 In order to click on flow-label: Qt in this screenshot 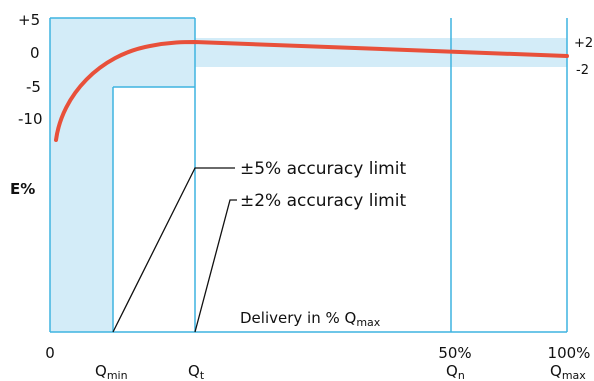, I will do `click(196, 371)`.